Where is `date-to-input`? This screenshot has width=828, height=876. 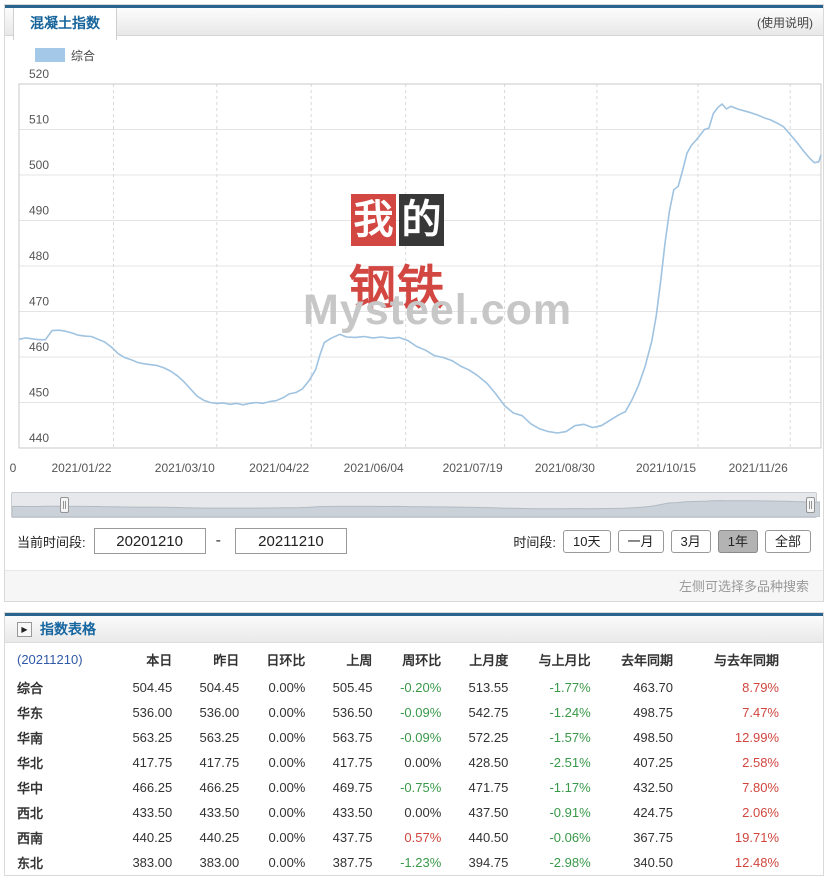 date-to-input is located at coordinates (290, 541).